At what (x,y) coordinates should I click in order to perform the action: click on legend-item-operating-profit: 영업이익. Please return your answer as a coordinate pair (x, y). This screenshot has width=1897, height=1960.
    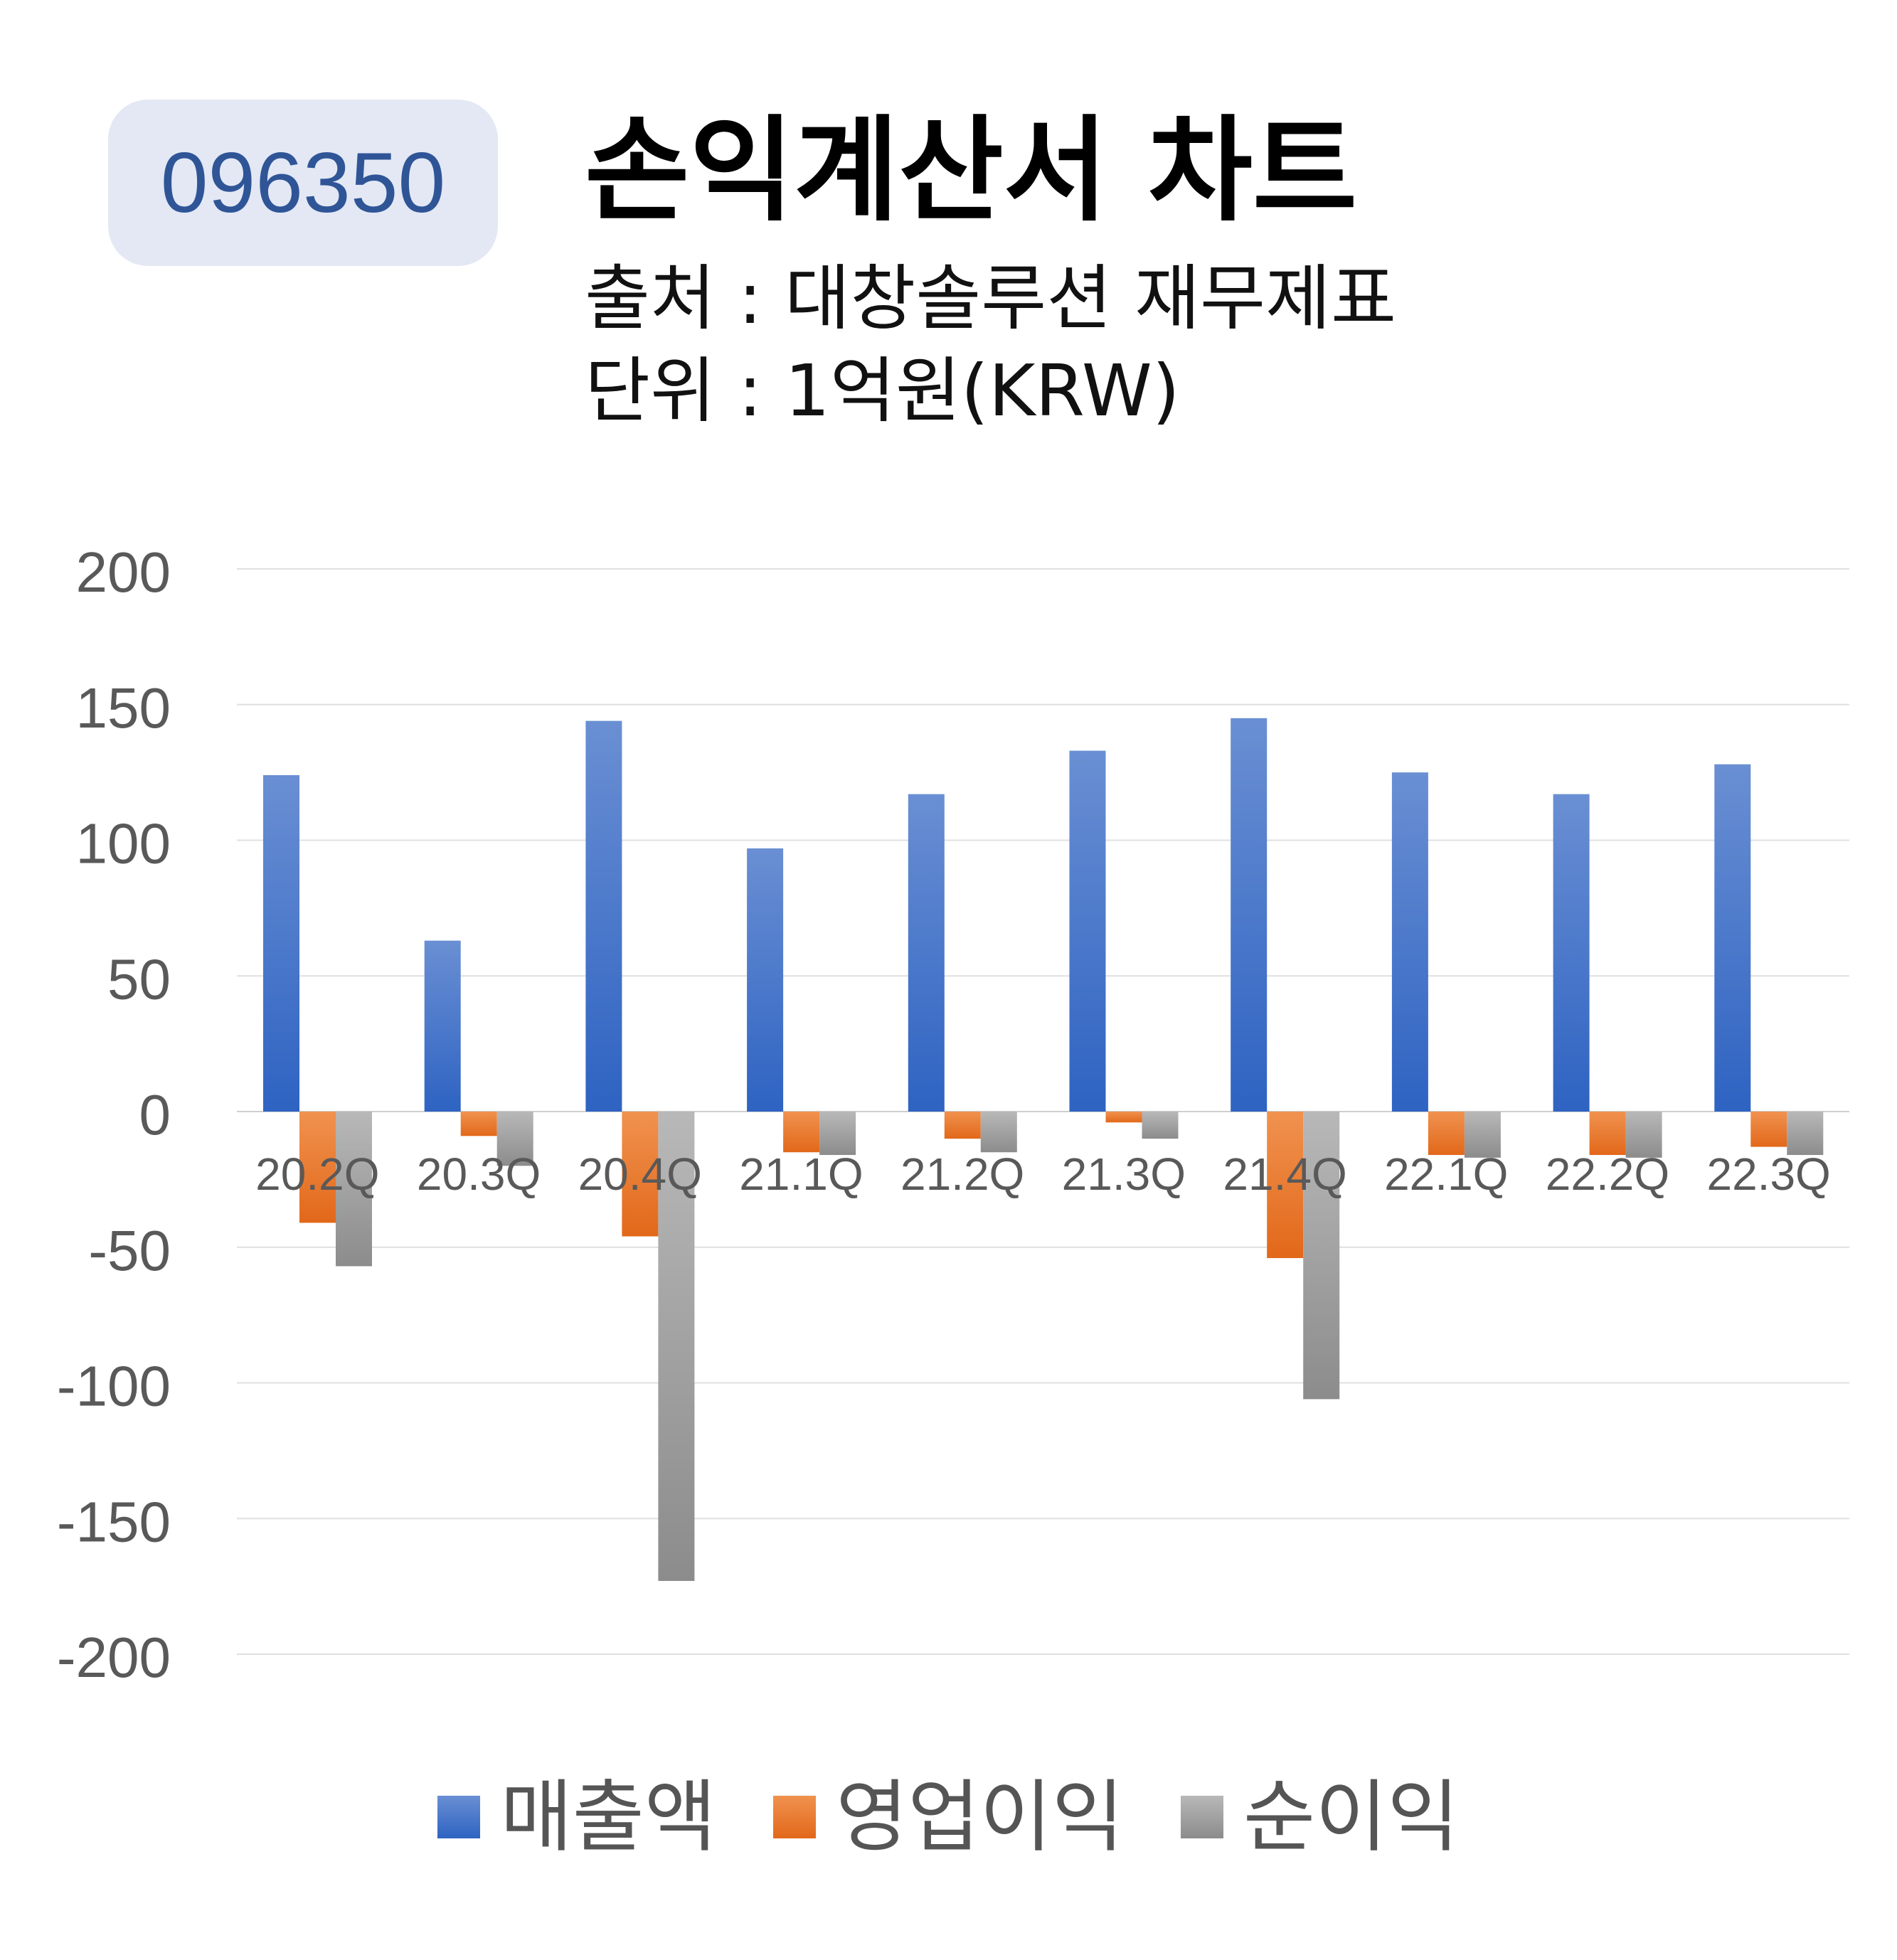
    Looking at the image, I should click on (948, 1817).